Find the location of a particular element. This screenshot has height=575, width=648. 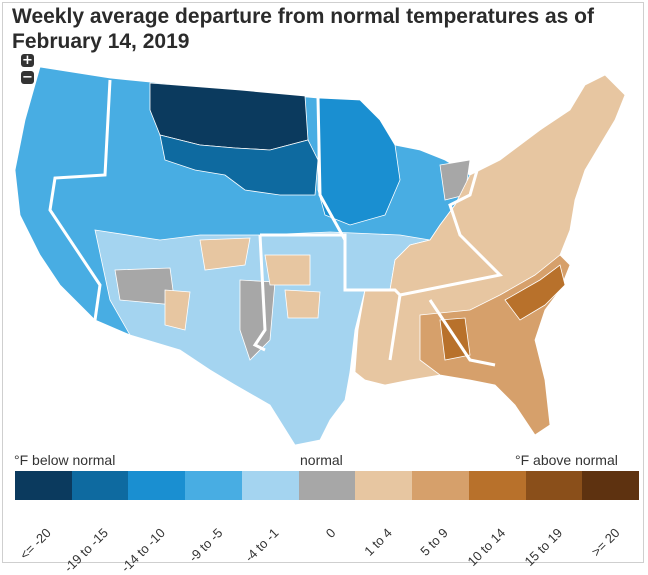

region-carolina-warmest is located at coordinates (535, 292).